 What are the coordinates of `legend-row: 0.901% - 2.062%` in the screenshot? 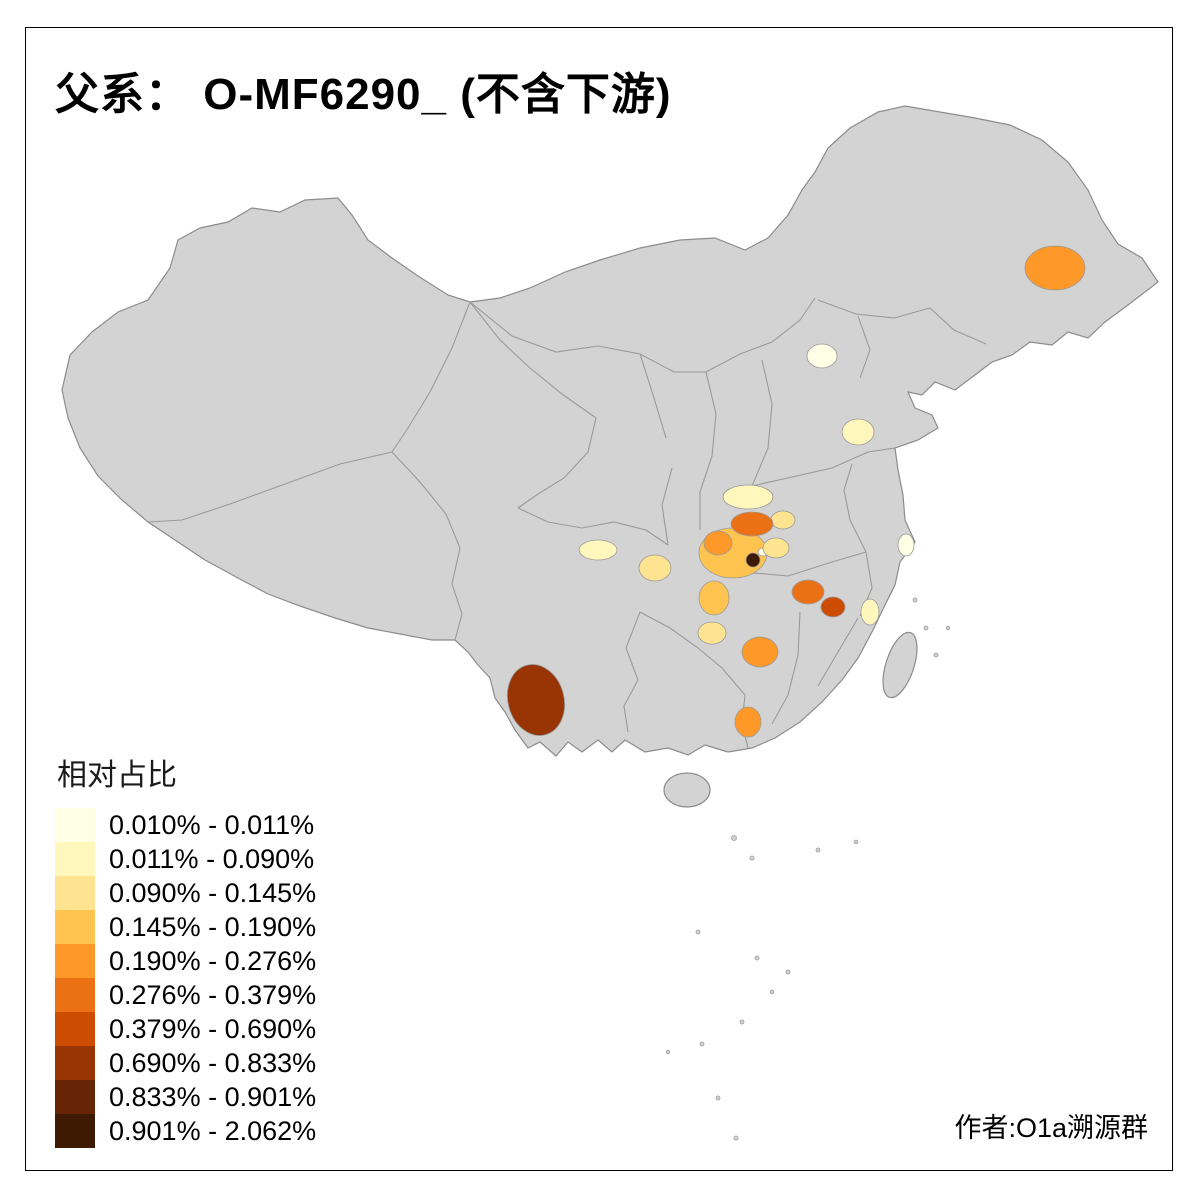 It's located at (185, 1131).